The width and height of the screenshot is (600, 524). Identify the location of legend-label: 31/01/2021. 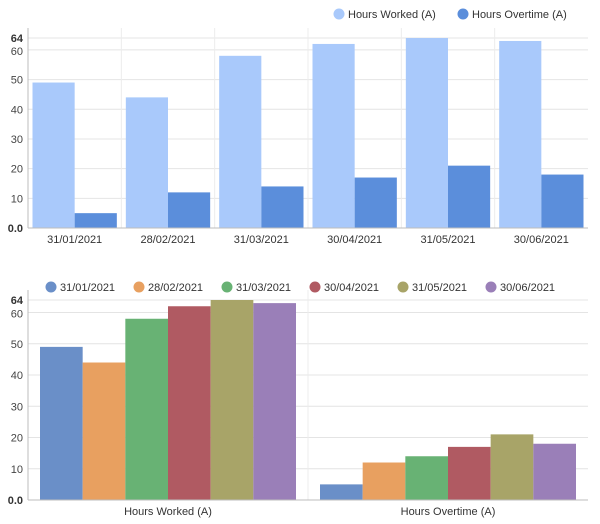
(87, 288).